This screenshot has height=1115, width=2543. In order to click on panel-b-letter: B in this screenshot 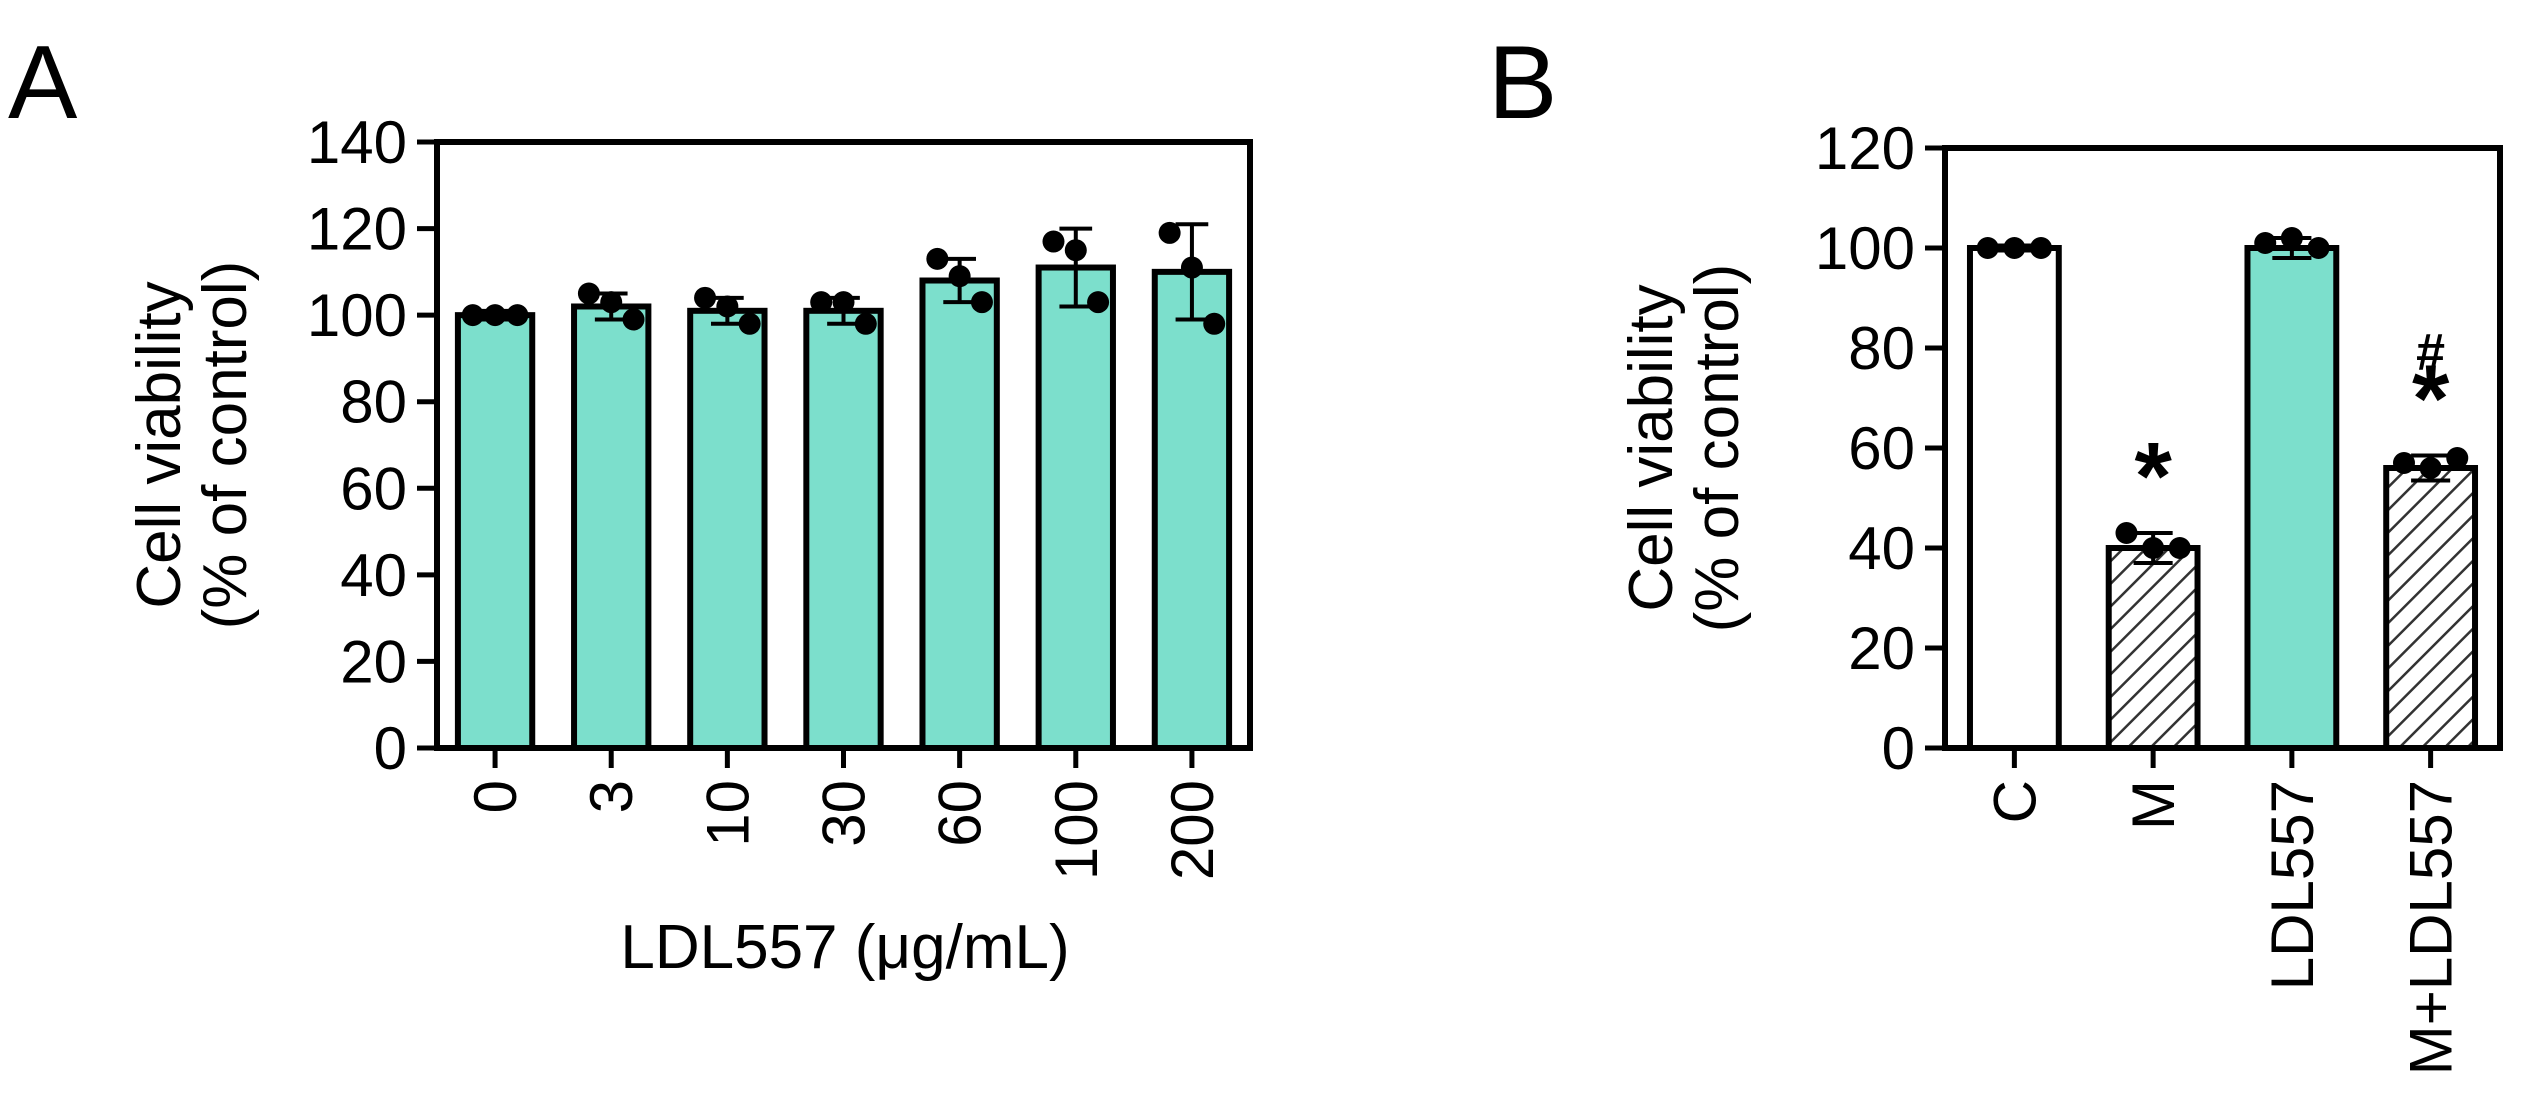, I will do `click(1522, 83)`.